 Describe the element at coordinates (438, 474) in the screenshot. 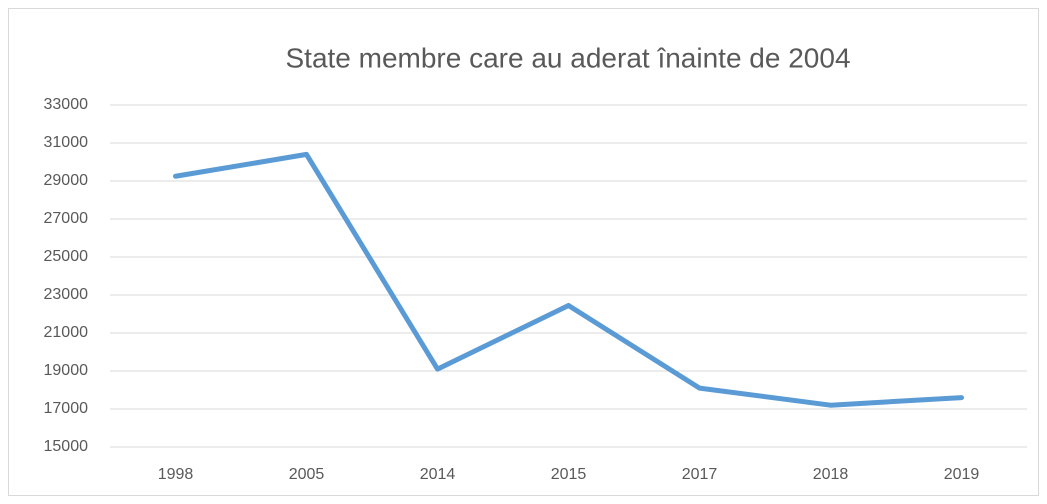

I see `x-tick-label: 2014` at that location.